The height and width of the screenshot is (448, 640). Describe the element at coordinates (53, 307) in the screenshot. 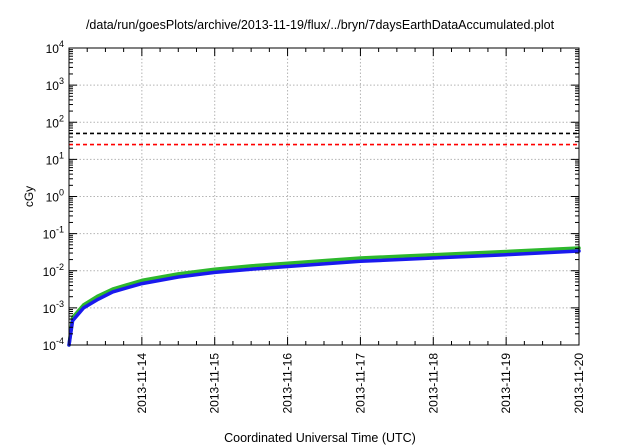

I see `y-tick-label: 10⁻³` at that location.